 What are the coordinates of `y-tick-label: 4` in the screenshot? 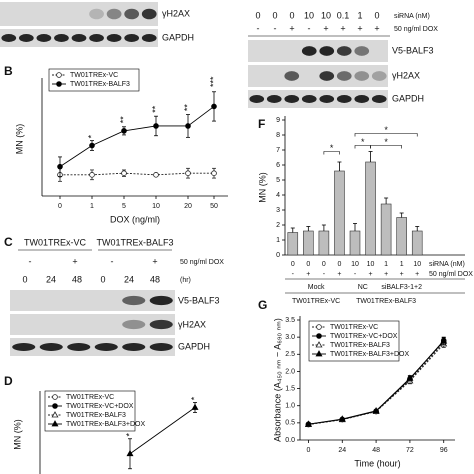 It's located at (278, 195).